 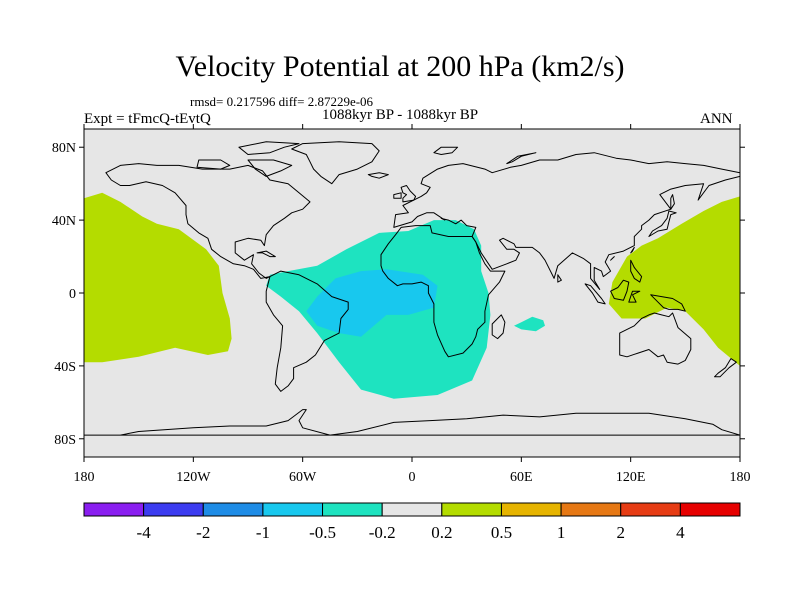 I want to click on x-tick-label: 0, so click(x=412, y=477).